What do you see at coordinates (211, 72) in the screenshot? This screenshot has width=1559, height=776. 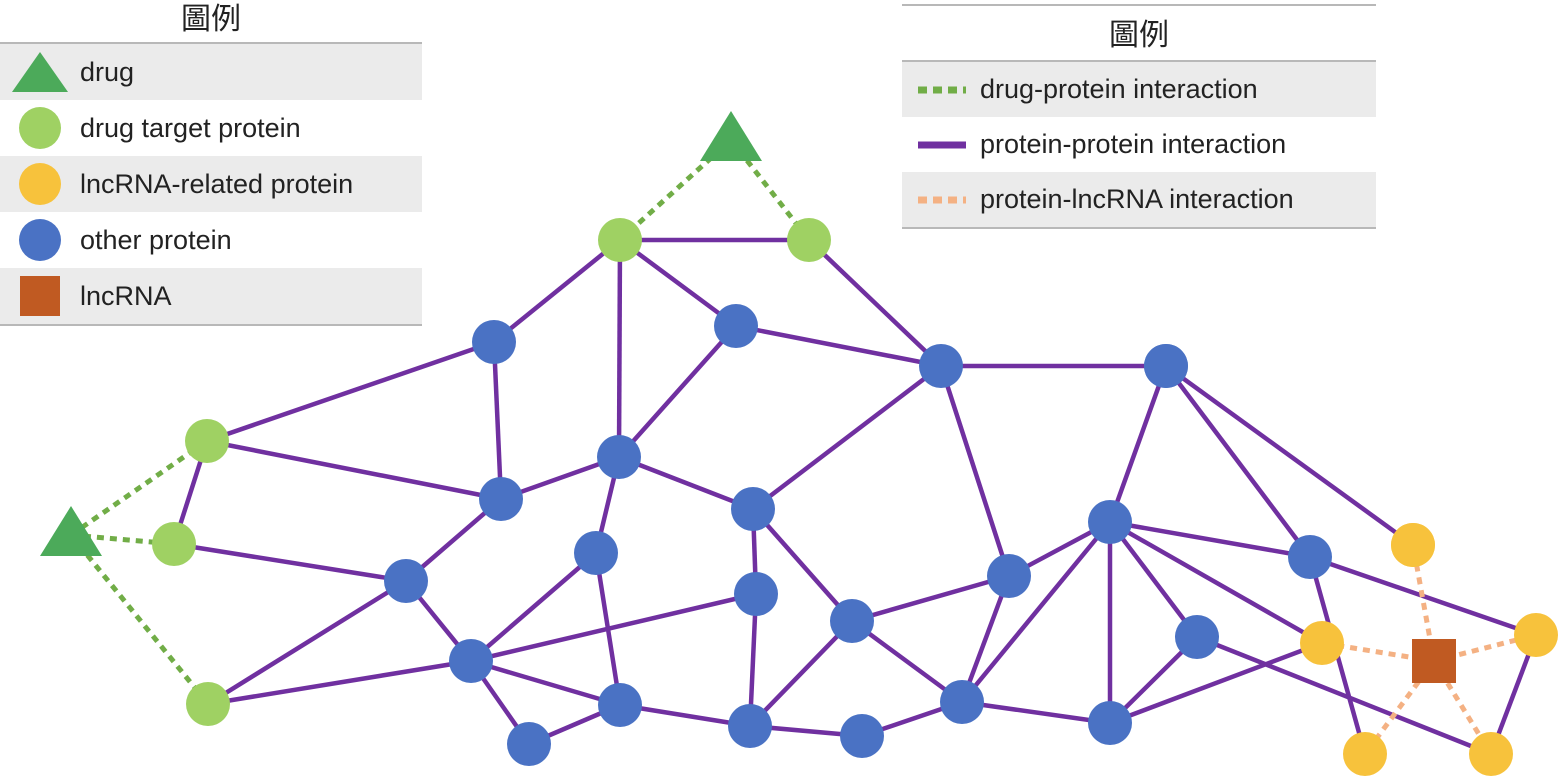 I see `legend-item-drug: drug` at bounding box center [211, 72].